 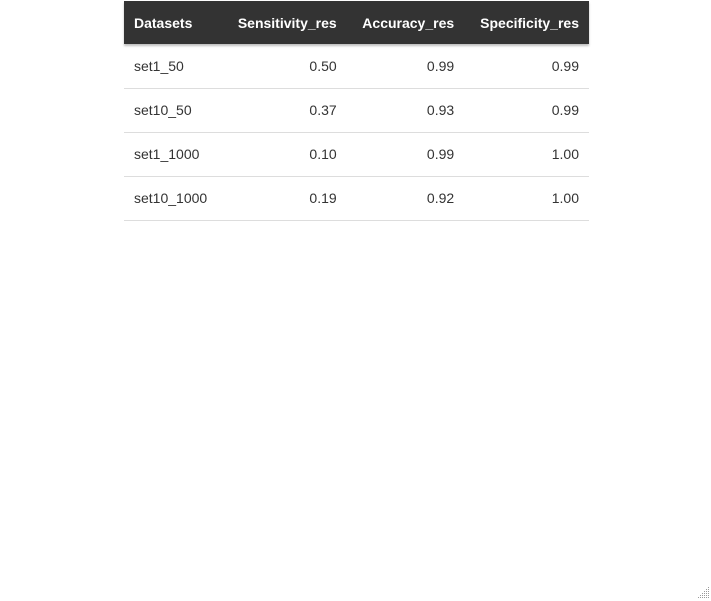 What do you see at coordinates (323, 198) in the screenshot?
I see `cell-sensitivity: 0.19` at bounding box center [323, 198].